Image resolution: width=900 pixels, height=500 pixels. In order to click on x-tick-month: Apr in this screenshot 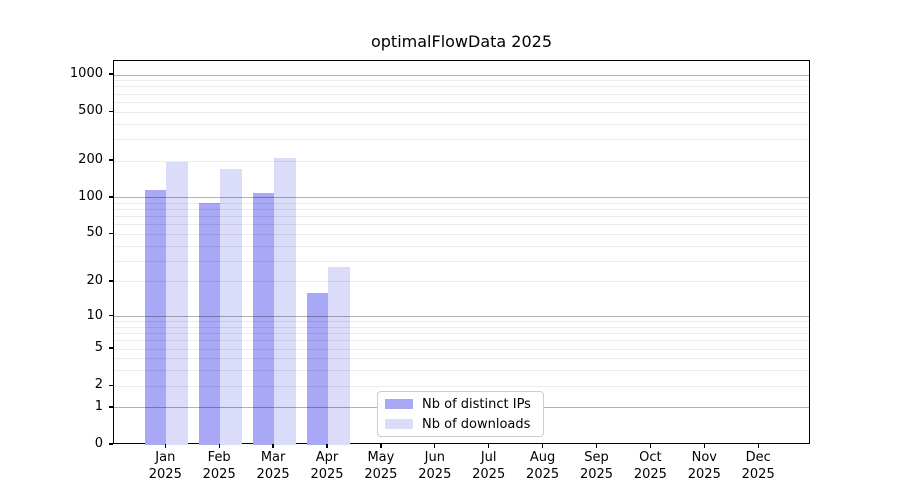, I will do `click(327, 457)`.